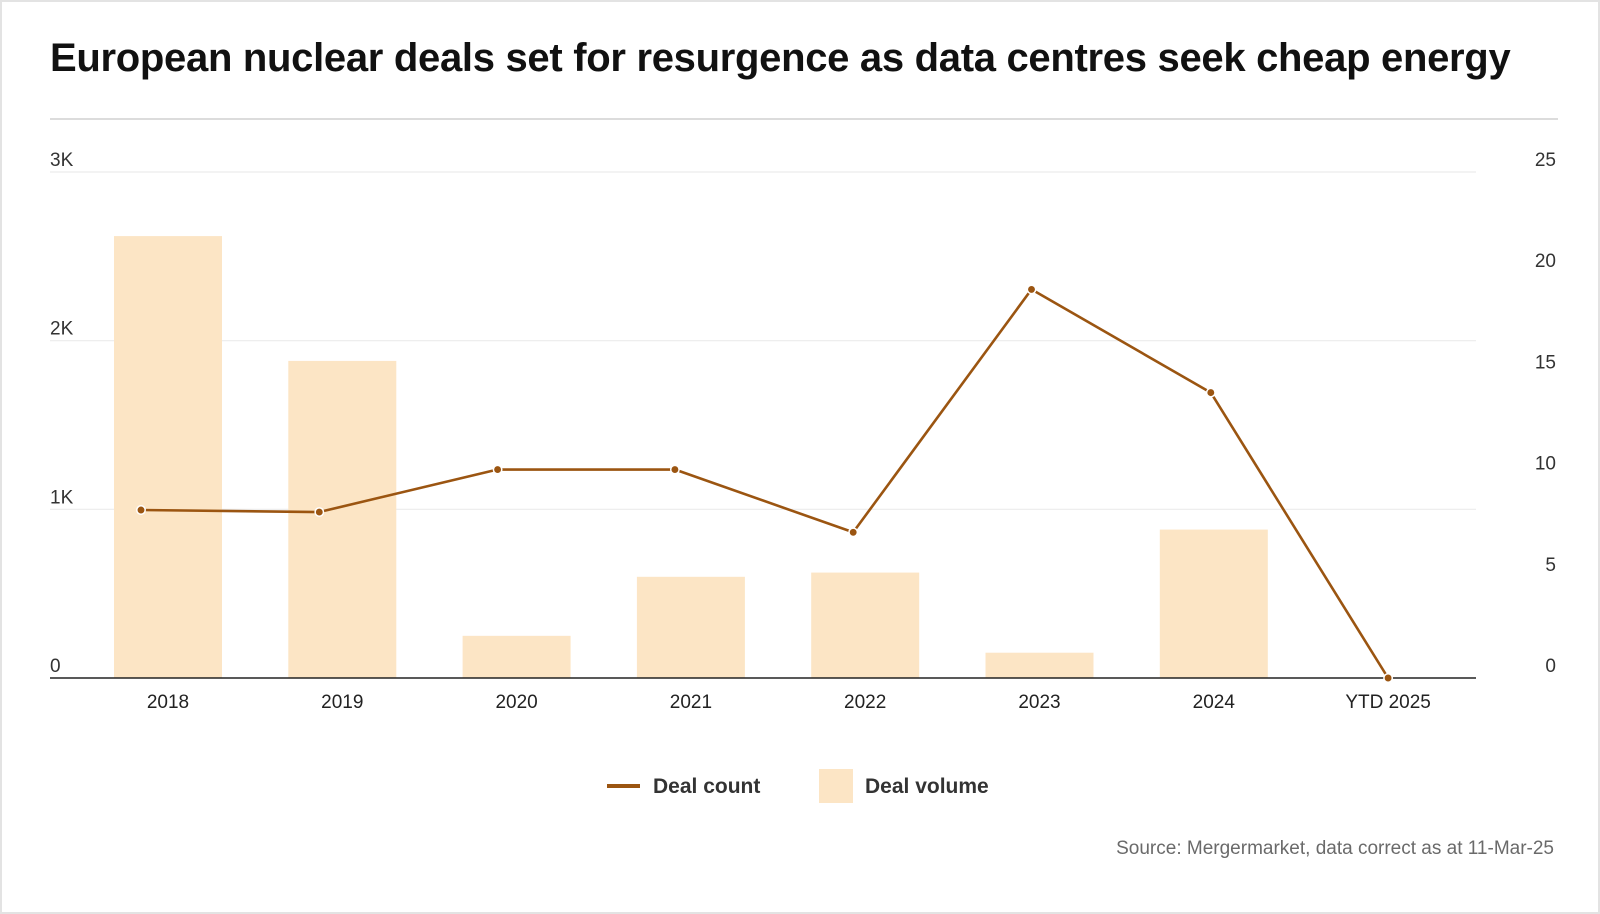 The image size is (1600, 914). Describe the element at coordinates (1039, 702) in the screenshot. I see `x-tick-label: 2023` at that location.